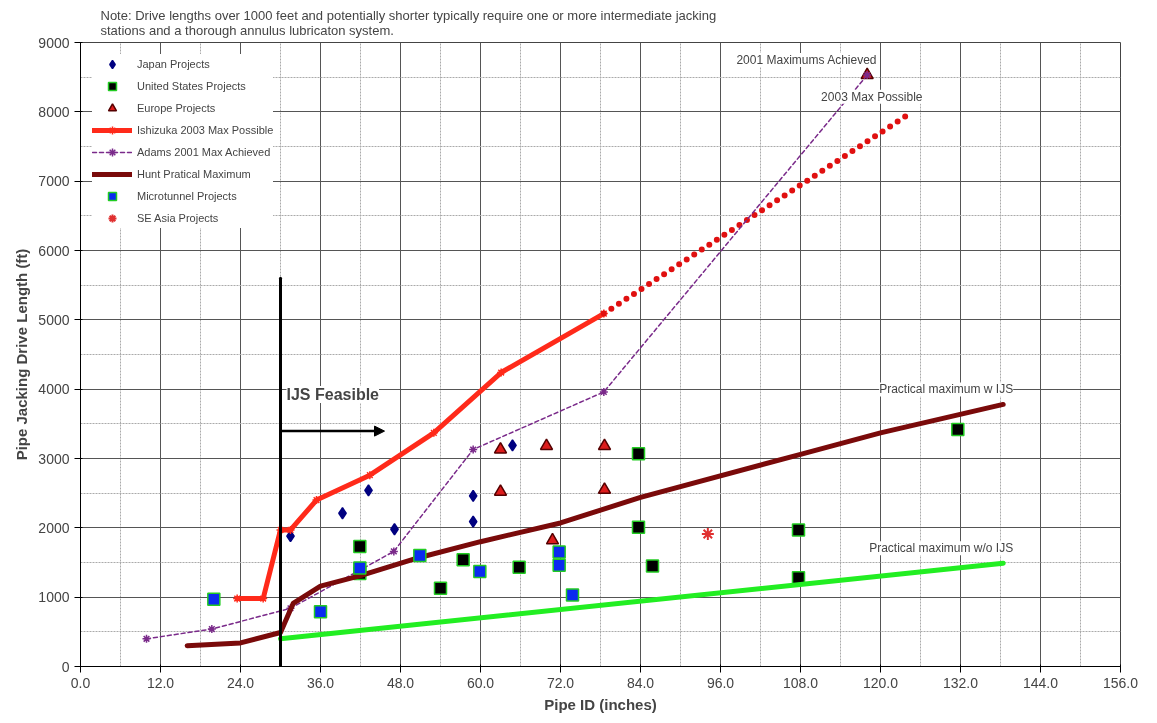  I want to click on x-tick-label: 0.0, so click(80, 682).